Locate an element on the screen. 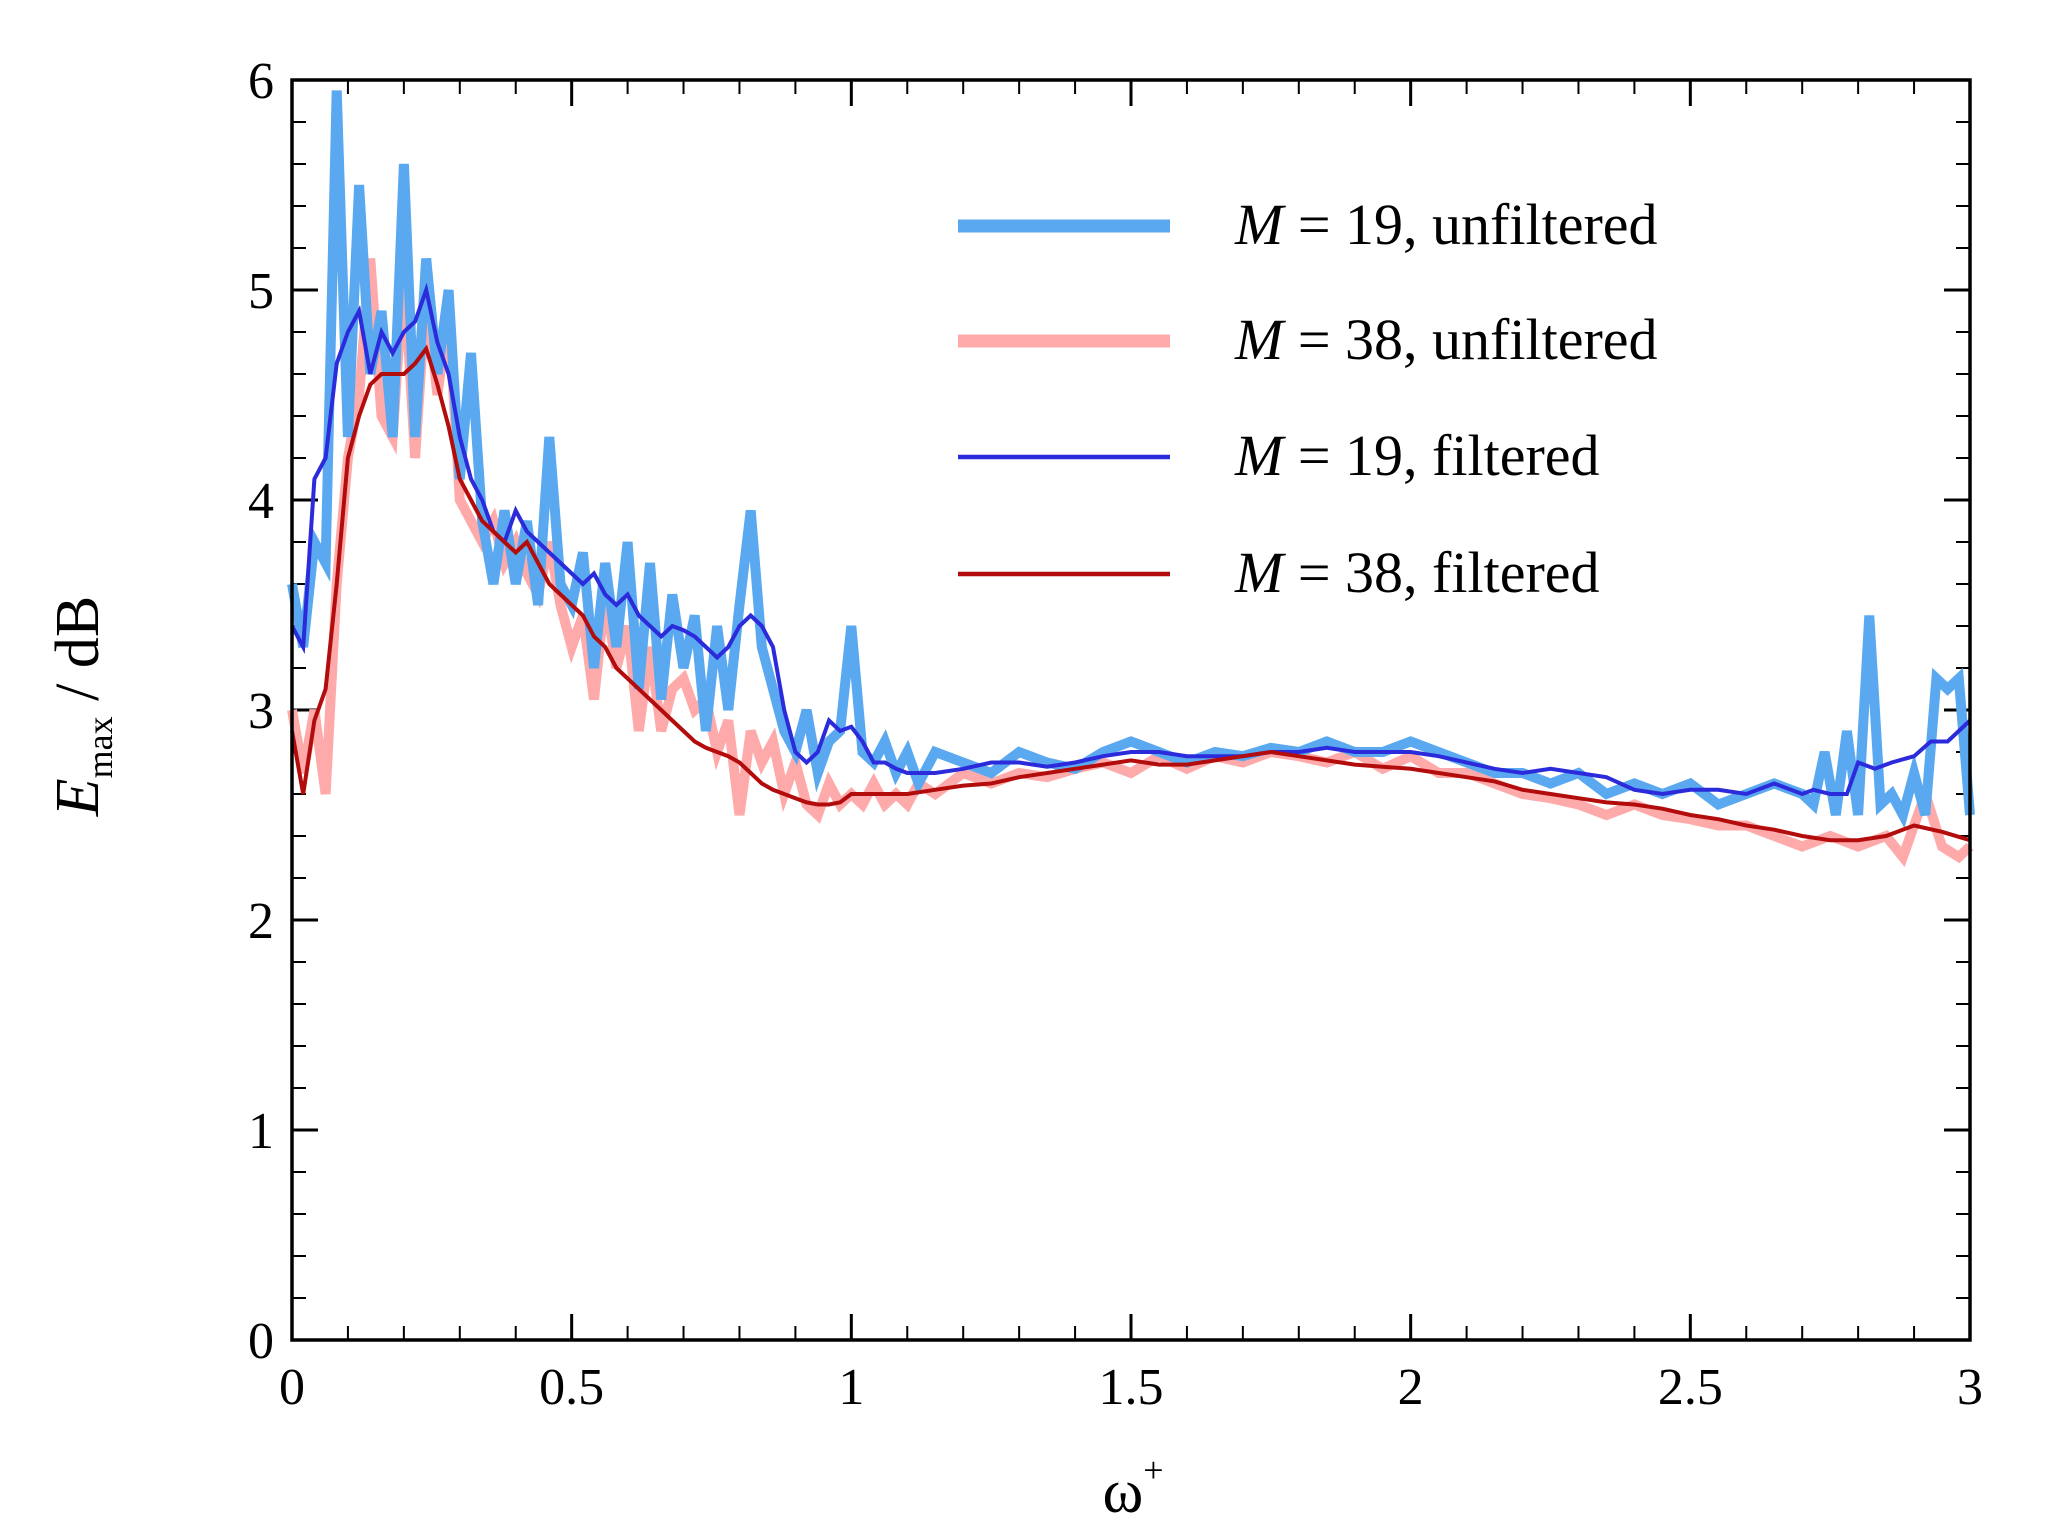 Image resolution: width=2048 pixels, height=1536 pixels. legend-rest-m19-filtered: = 19, filtered is located at coordinates (1441, 455).